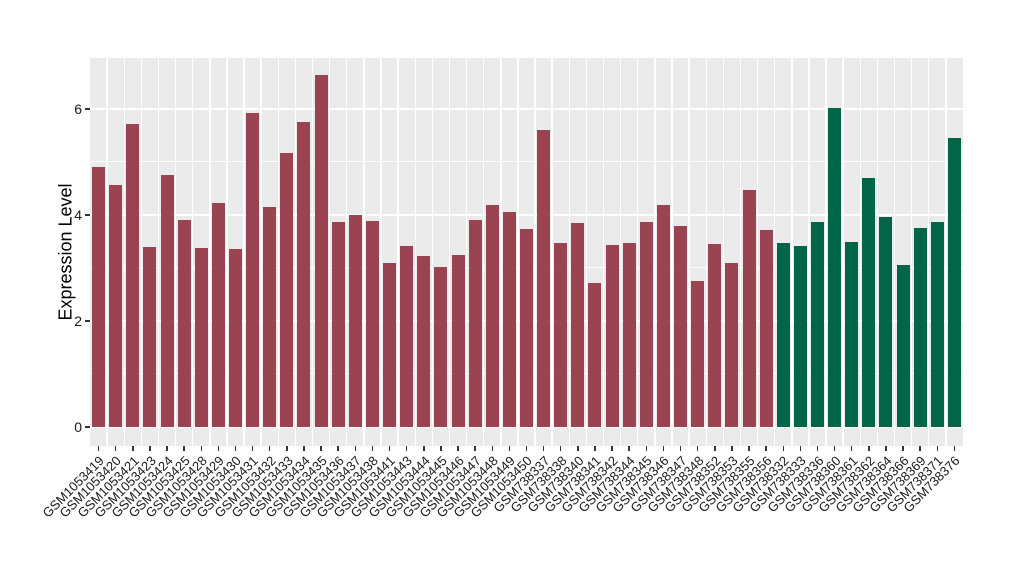 Image resolution: width=1020 pixels, height=580 pixels. Describe the element at coordinates (78, 427) in the screenshot. I see `y-tick-label: 0` at that location.